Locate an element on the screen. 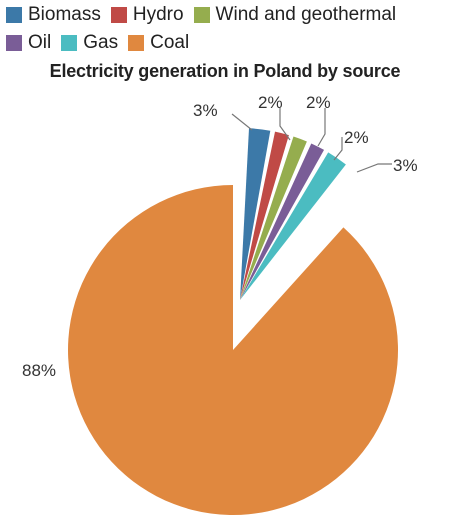  legend-item-biomass: Biomass is located at coordinates (53, 15).